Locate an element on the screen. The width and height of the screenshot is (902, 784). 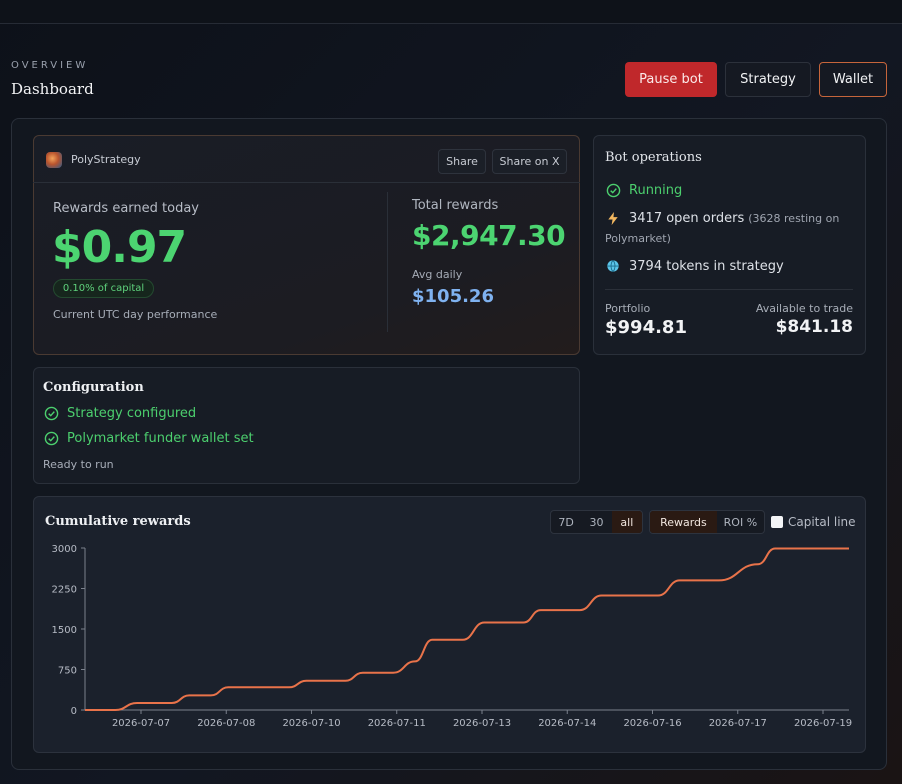
range-all-button: all is located at coordinates (626, 522).